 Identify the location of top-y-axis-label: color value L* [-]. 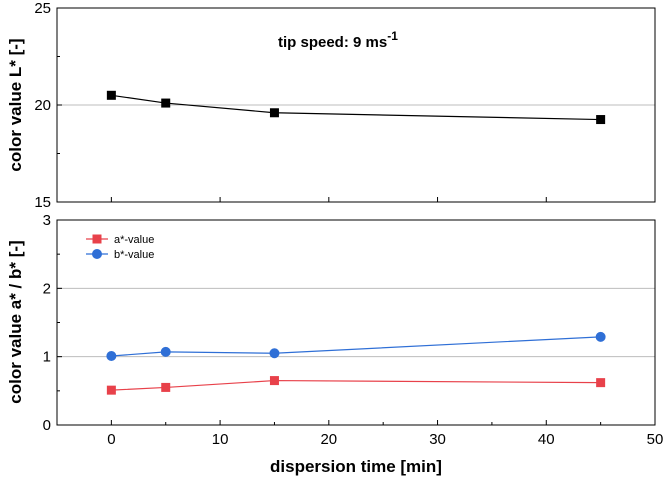
(15, 104).